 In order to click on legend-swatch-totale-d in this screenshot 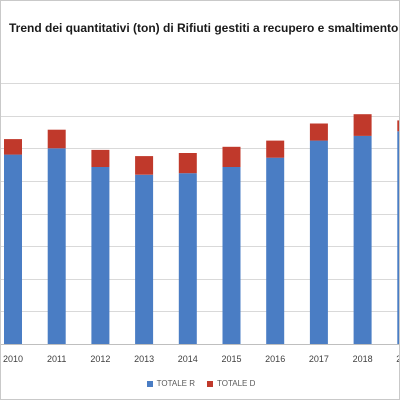, I will do `click(210, 383)`.